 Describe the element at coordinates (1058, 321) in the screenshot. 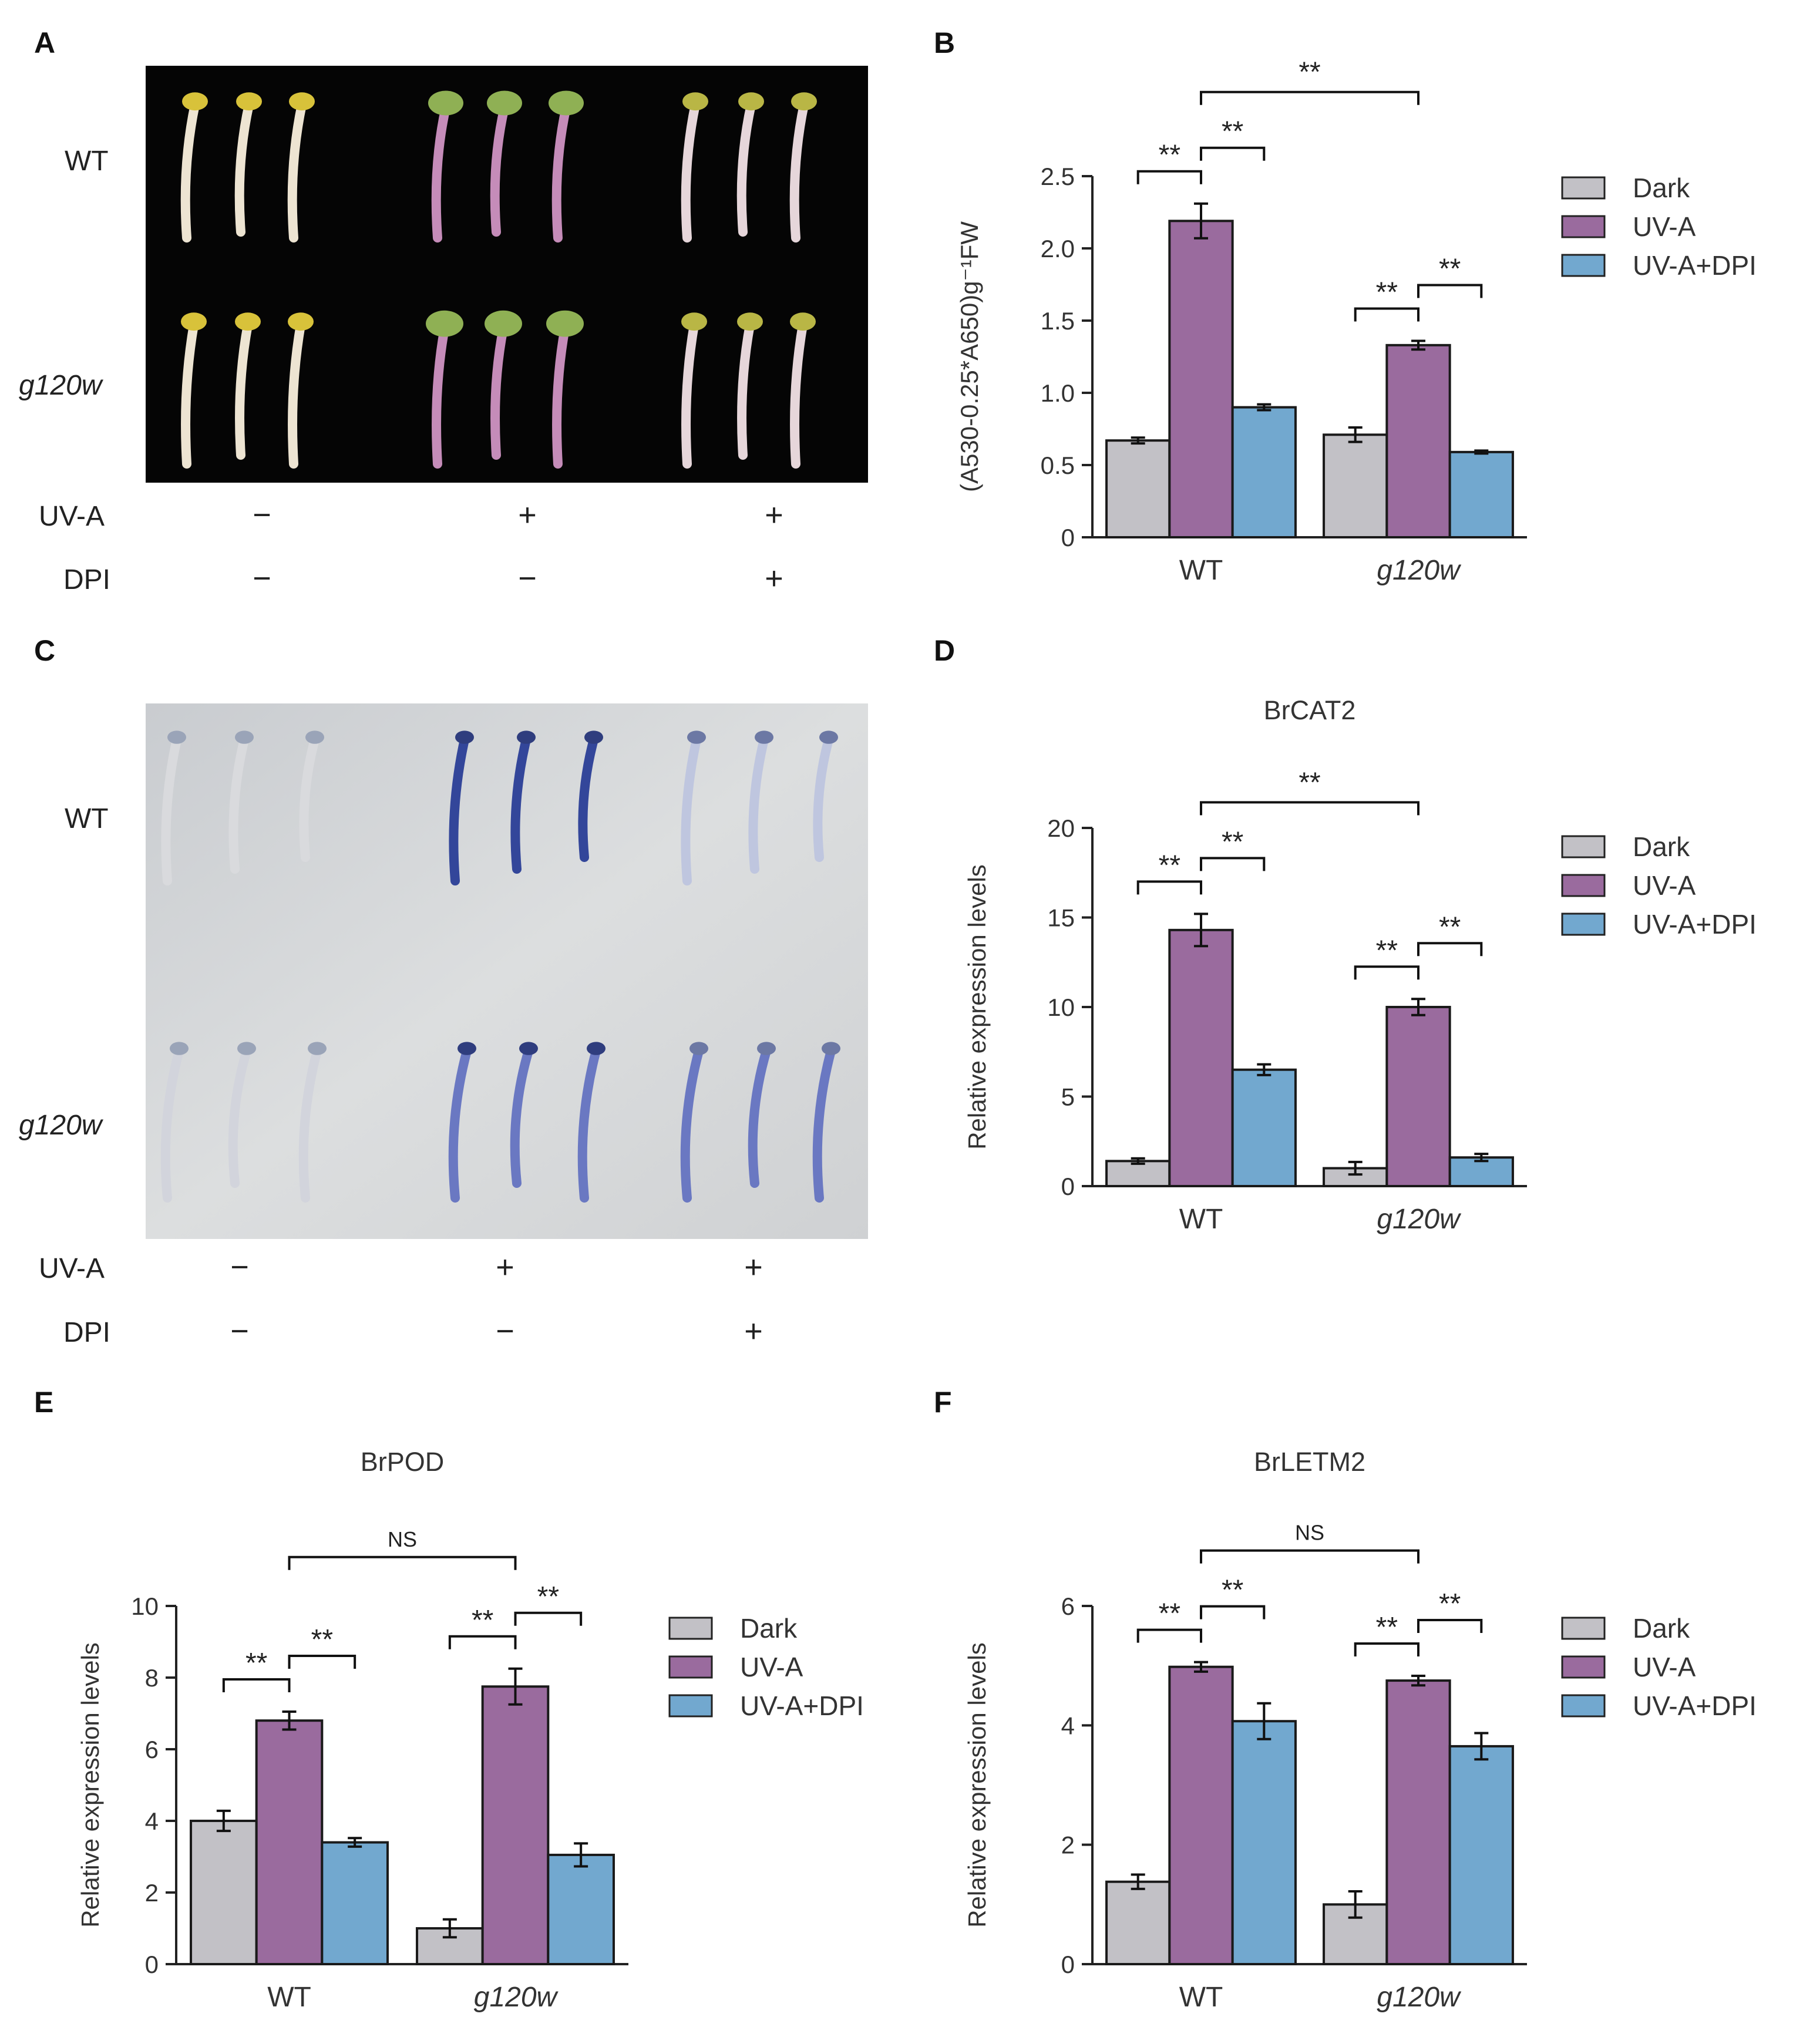

I see `y-tick-label: 1.5` at that location.